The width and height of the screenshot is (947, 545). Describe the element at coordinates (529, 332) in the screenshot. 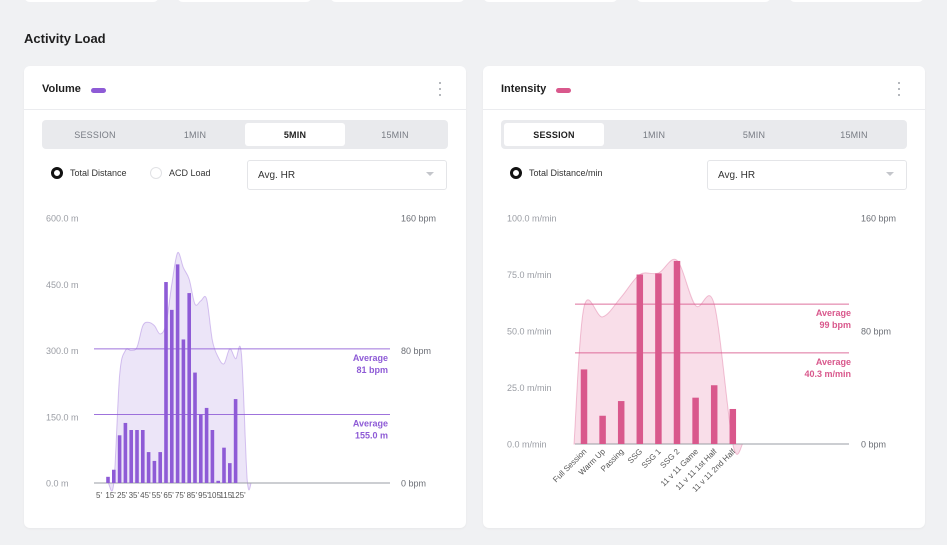

I see `y-tick-label: 50.0 m/min` at that location.